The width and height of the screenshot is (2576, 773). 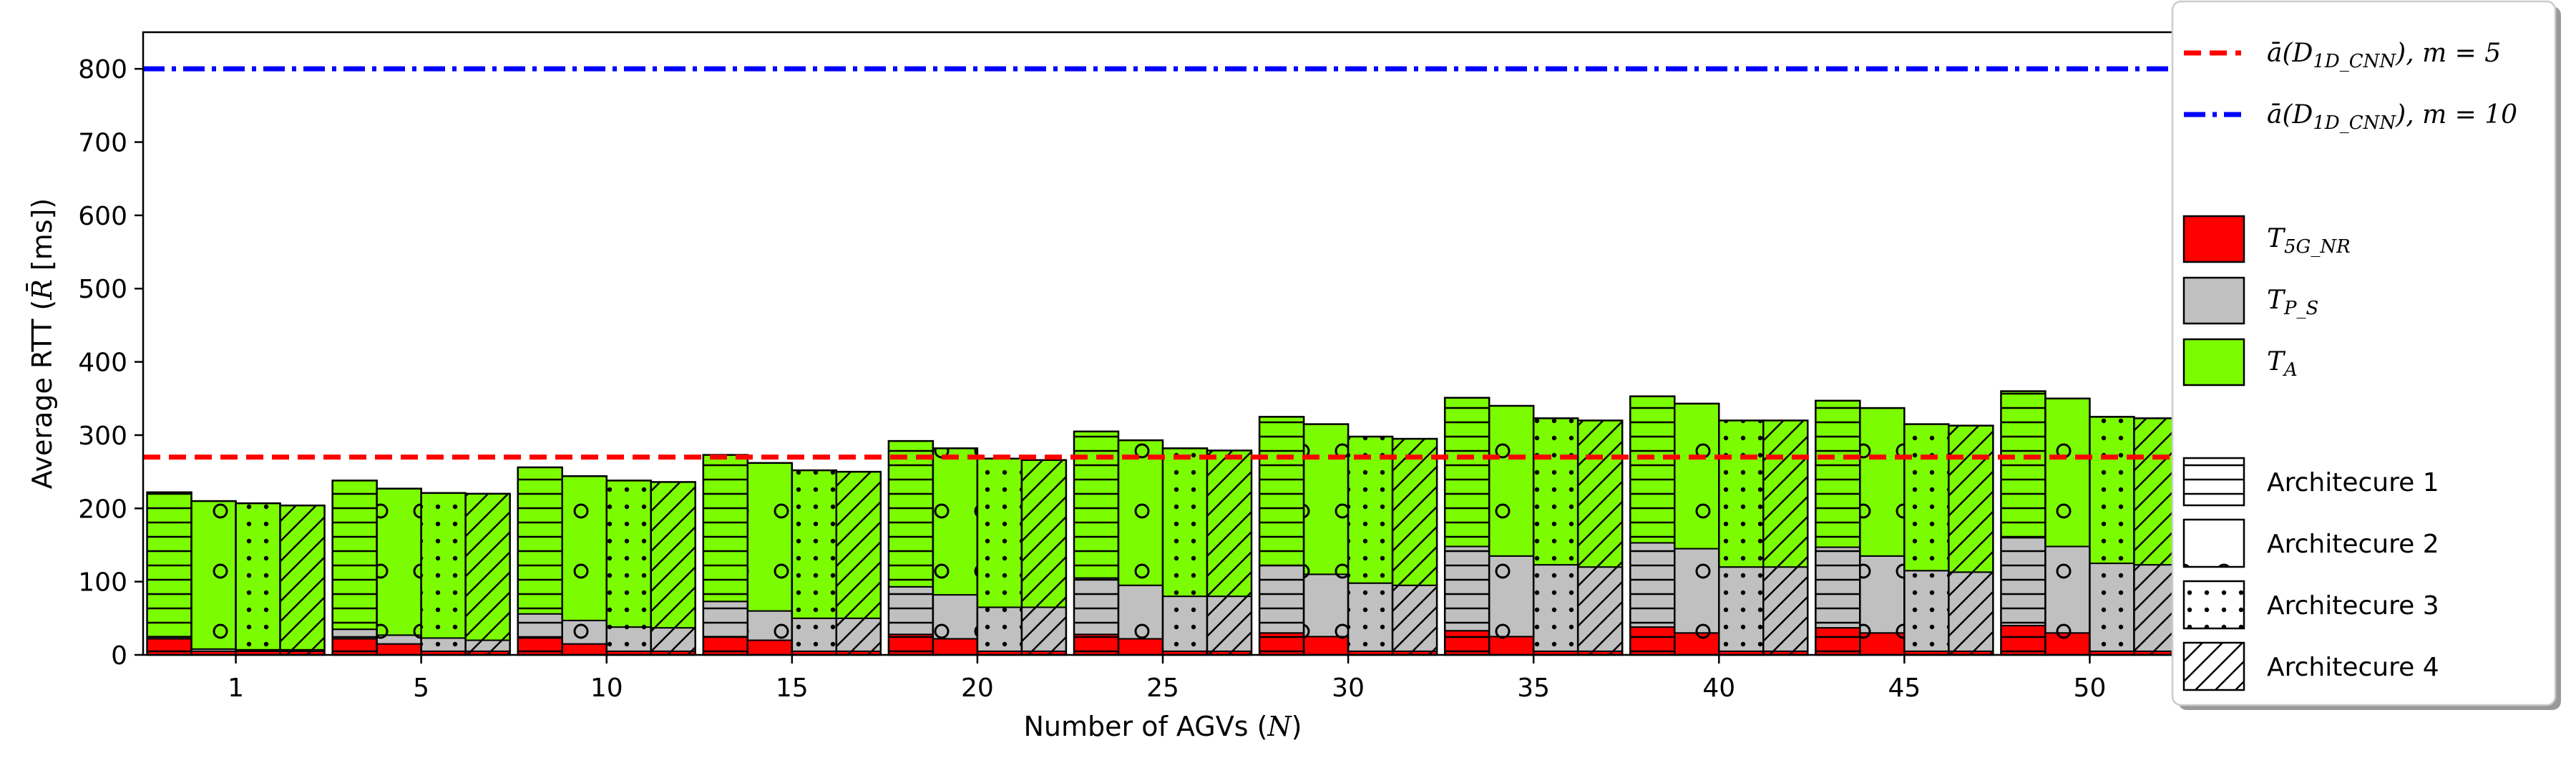 I want to click on y-axis-label: Average RTT (R̄ [ms]), so click(x=42, y=343).